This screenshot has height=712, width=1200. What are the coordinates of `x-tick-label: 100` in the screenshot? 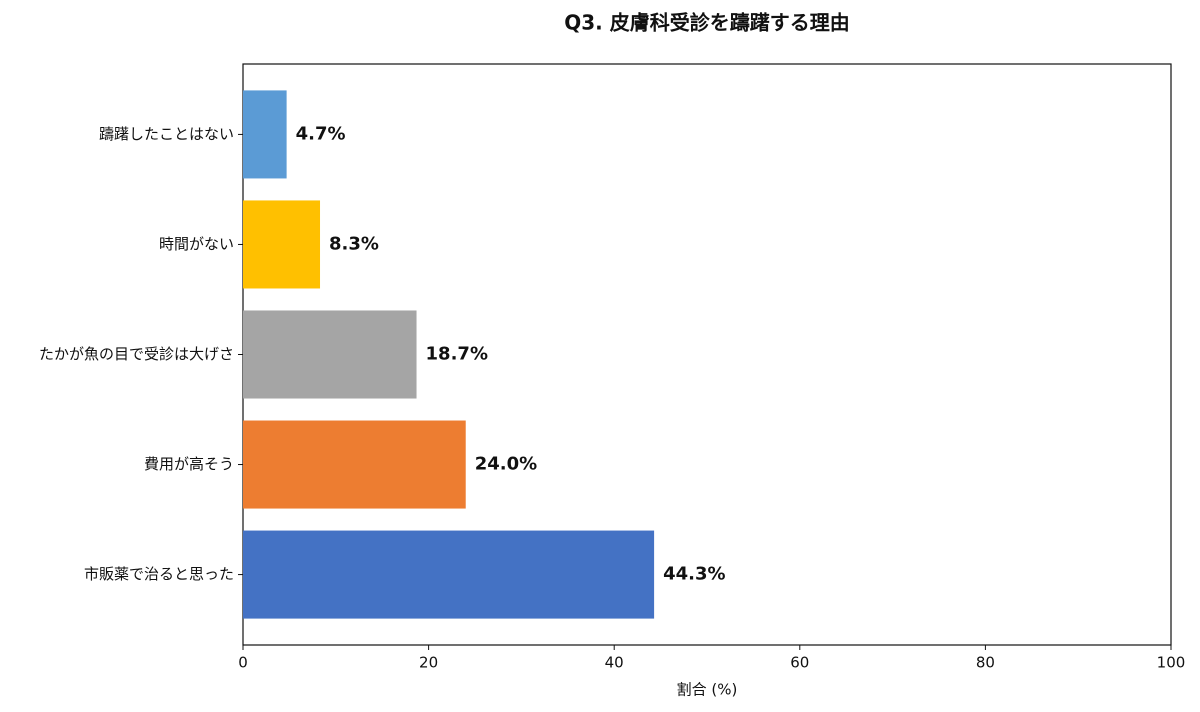 It's located at (1171, 663).